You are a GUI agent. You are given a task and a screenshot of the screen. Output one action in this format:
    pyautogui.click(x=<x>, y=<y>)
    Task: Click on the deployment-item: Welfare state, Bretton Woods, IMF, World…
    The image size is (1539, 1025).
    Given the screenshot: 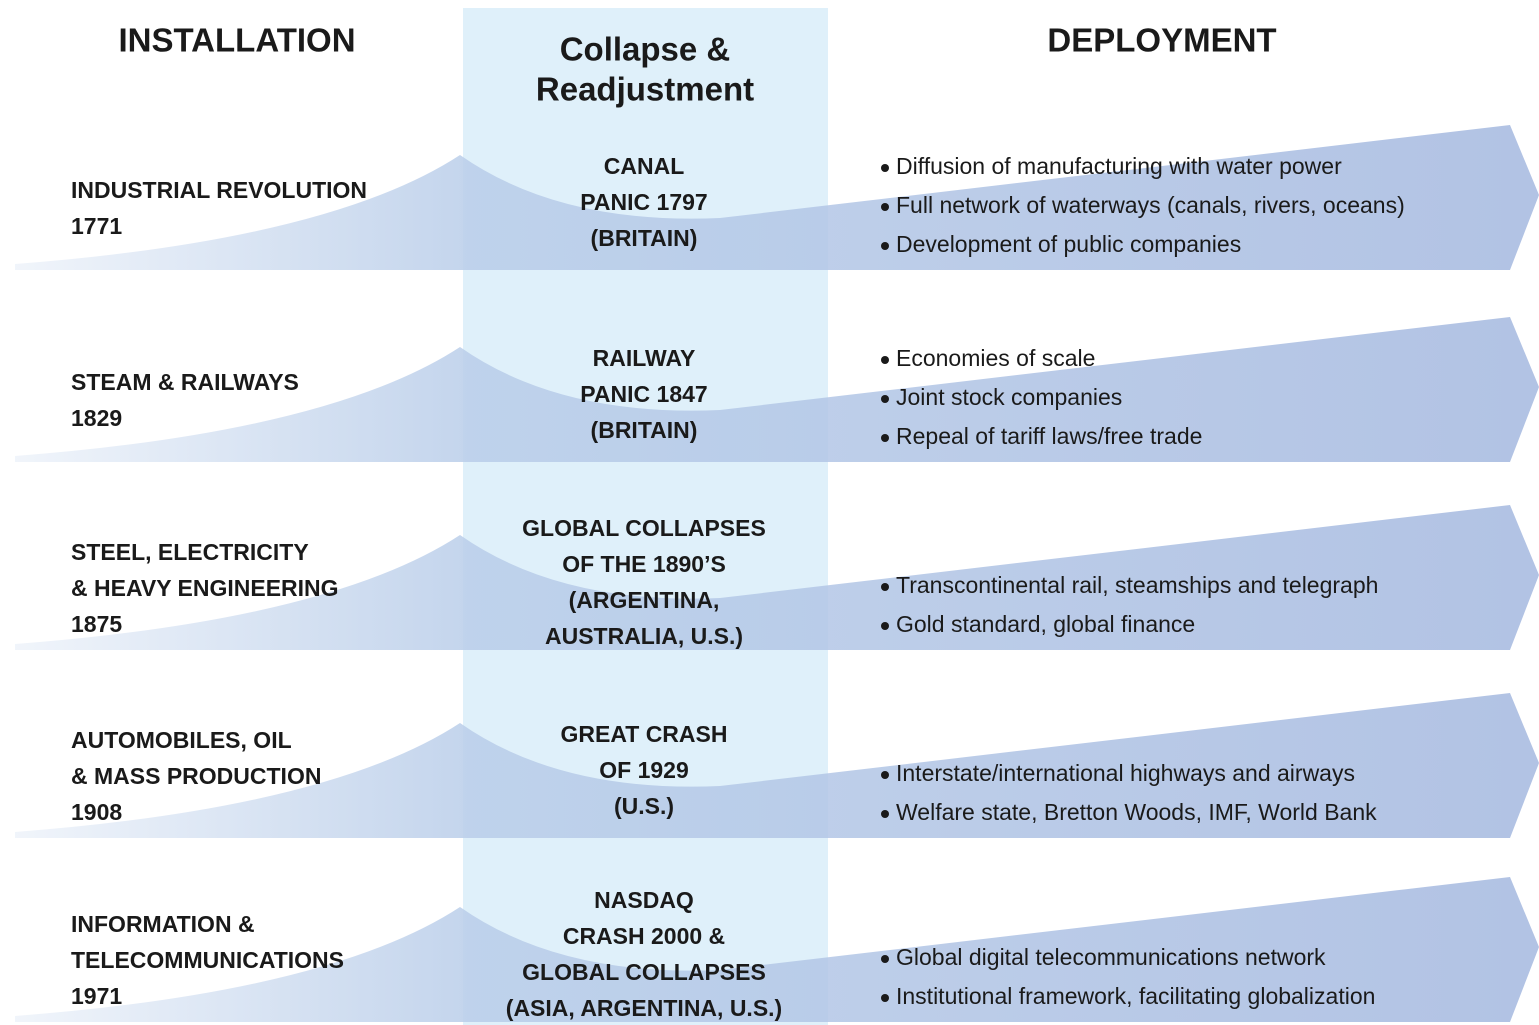 What is the action you would take?
    pyautogui.click(x=1136, y=812)
    